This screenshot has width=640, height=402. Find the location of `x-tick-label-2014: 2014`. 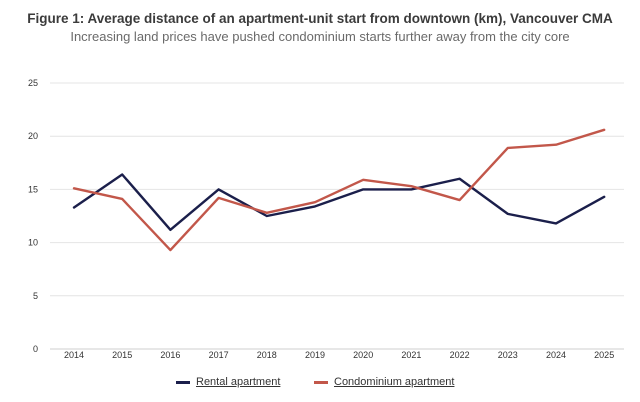

x-tick-label-2014: 2014 is located at coordinates (74, 355).